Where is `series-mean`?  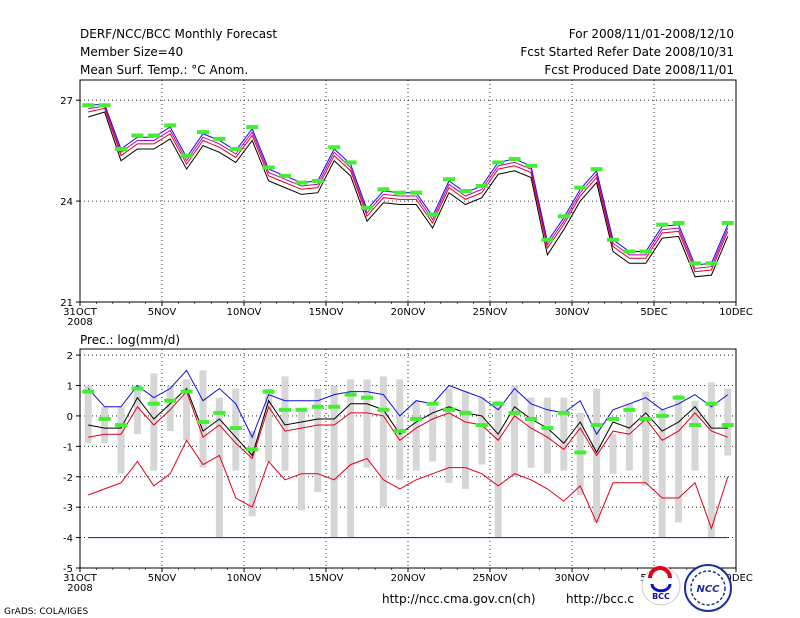
series-mean is located at coordinates (408, 422).